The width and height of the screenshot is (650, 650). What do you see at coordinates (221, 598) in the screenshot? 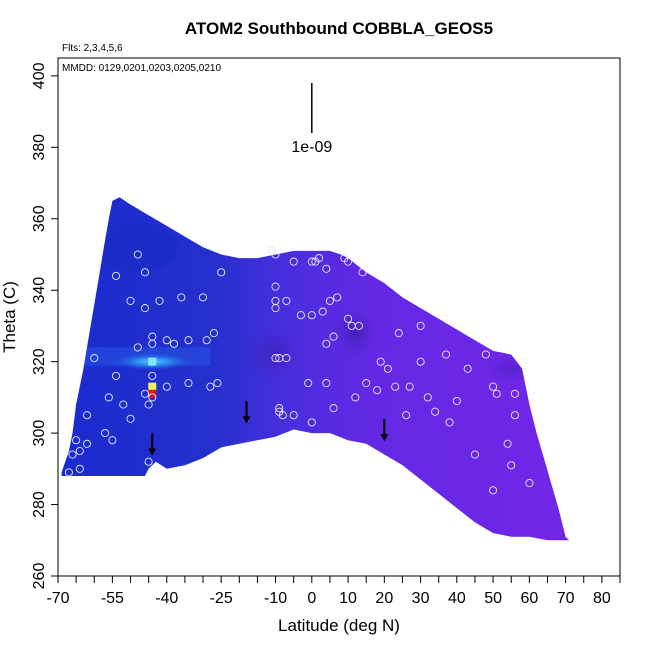
I see `x-tick-label: -25` at bounding box center [221, 598].